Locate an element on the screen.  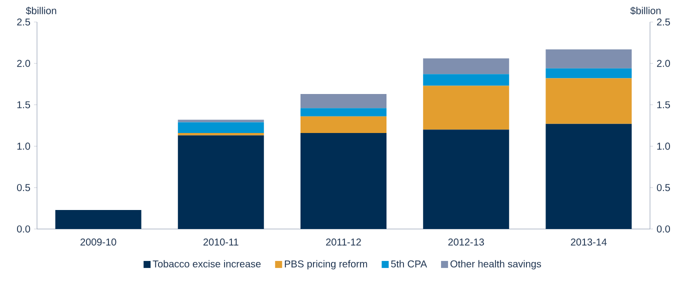
y-tick-label: 0.5 is located at coordinates (23, 188).